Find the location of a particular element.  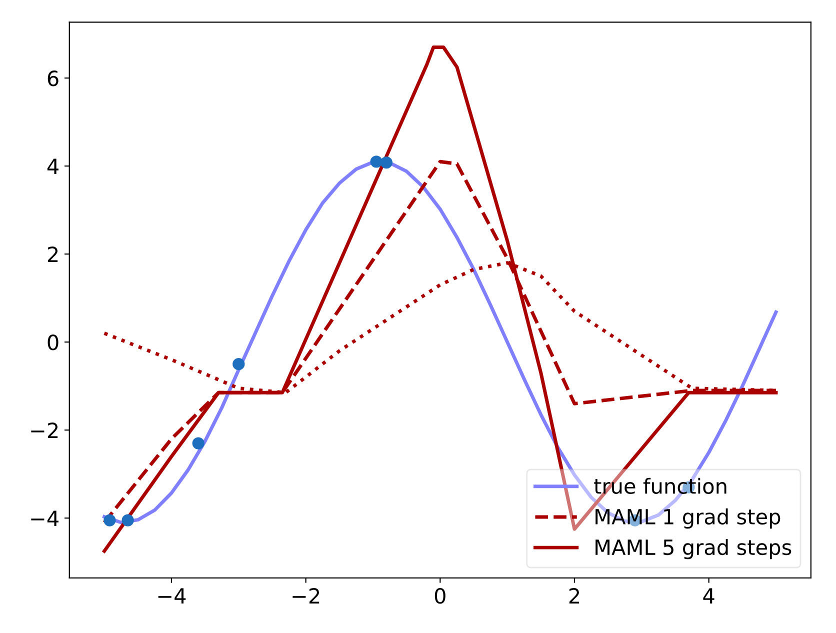

x-tick-label: −4 is located at coordinates (172, 596).